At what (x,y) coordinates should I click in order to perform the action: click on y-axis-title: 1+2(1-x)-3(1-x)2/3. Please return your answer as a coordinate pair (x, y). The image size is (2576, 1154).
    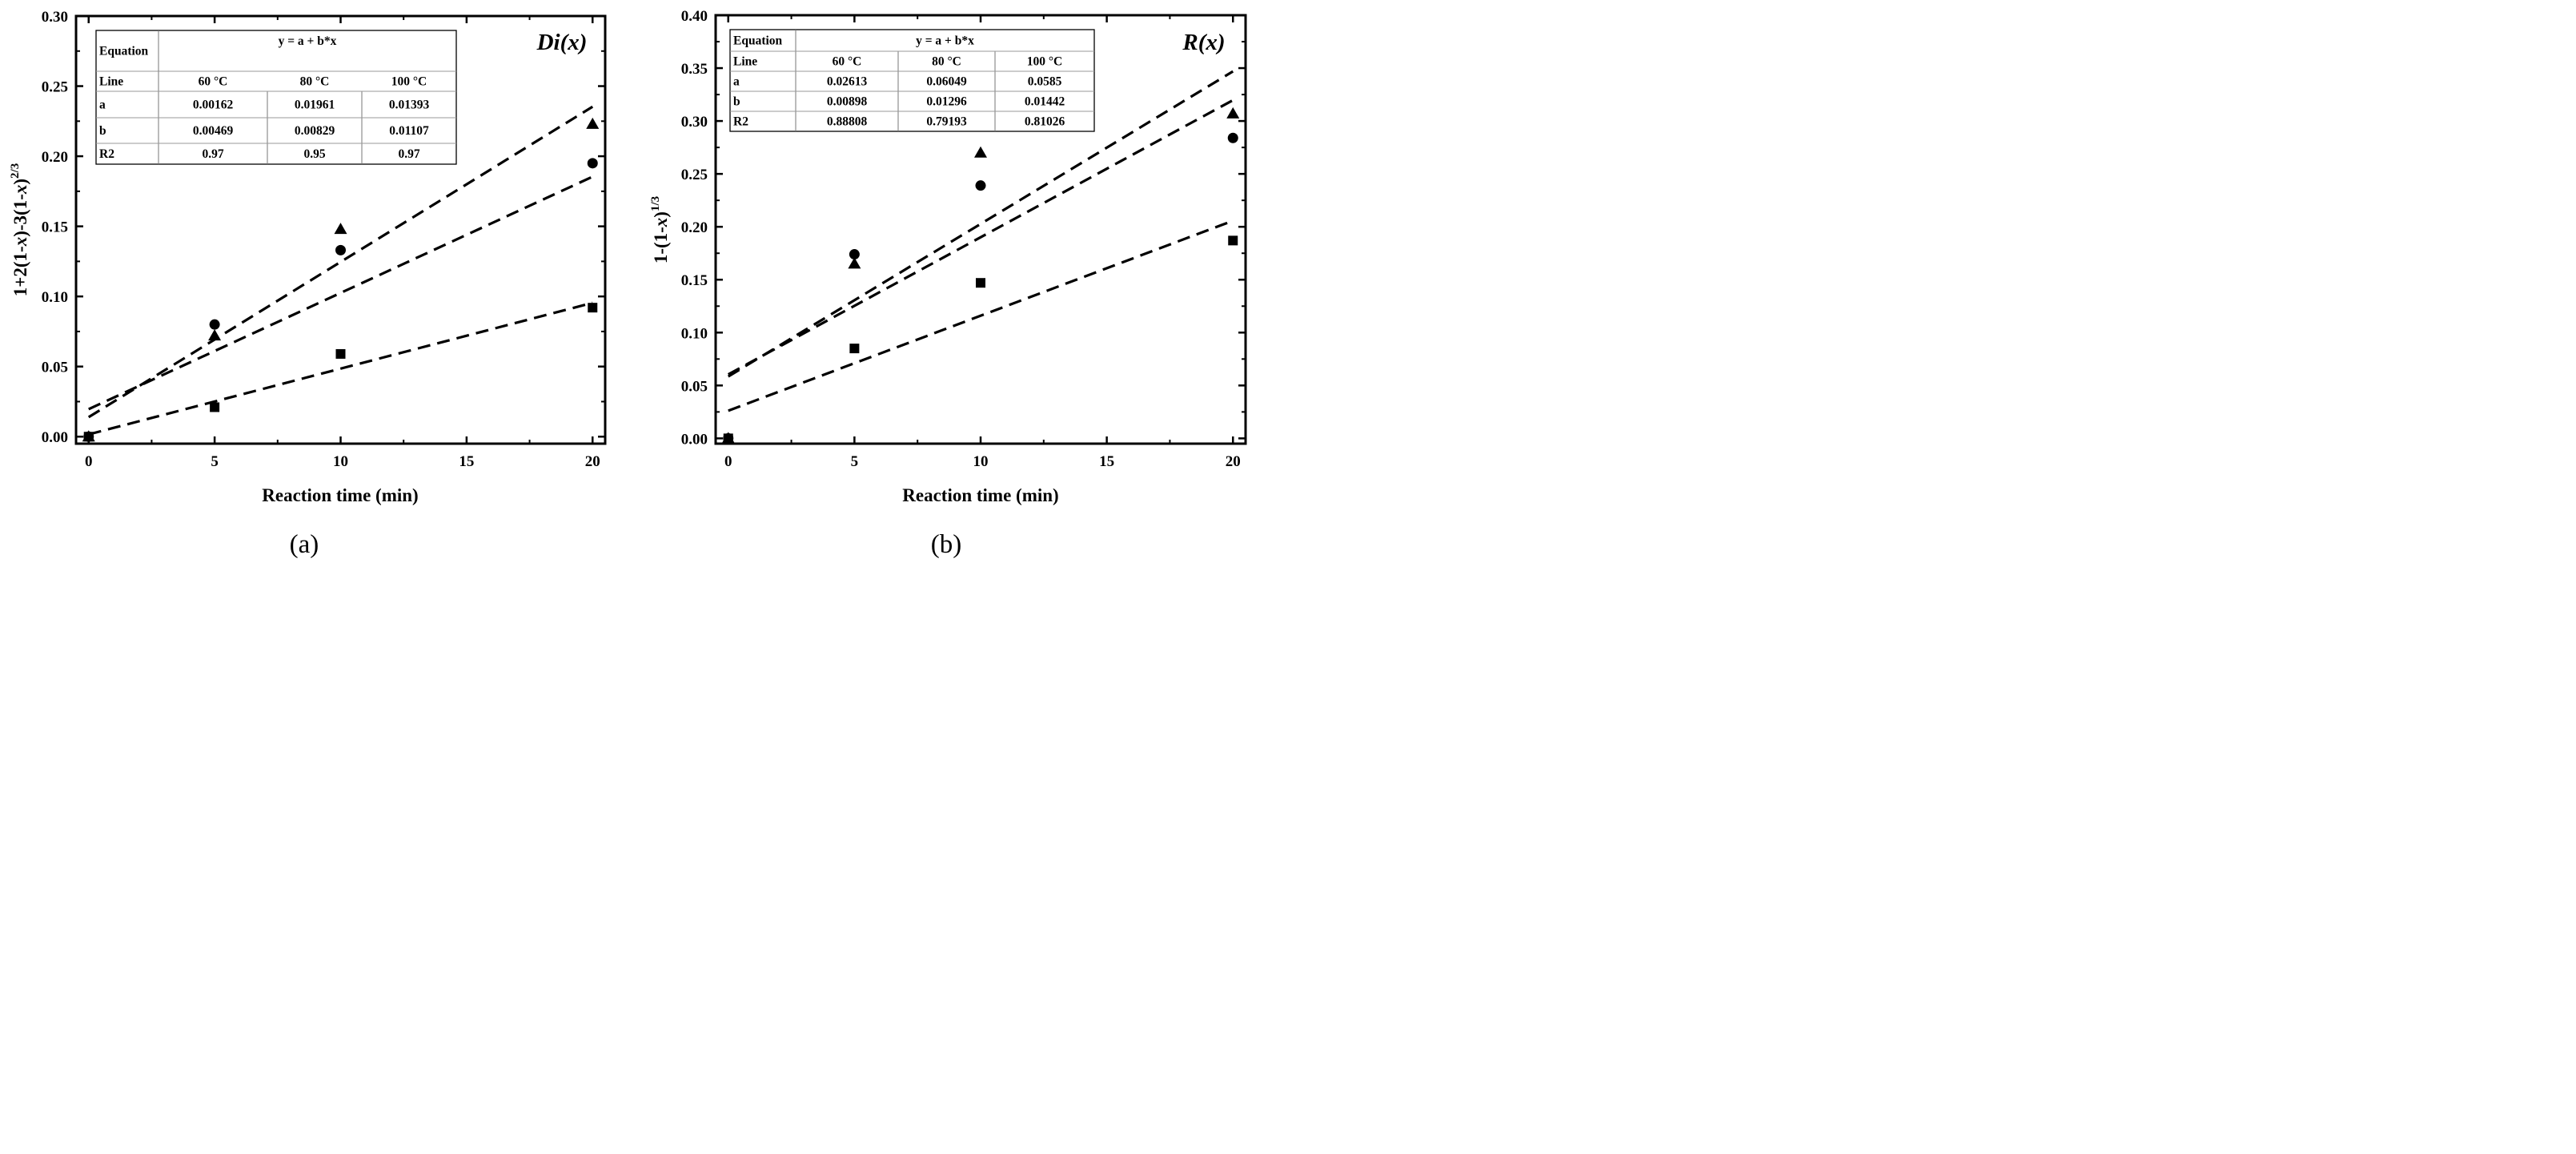
    Looking at the image, I should click on (19, 229).